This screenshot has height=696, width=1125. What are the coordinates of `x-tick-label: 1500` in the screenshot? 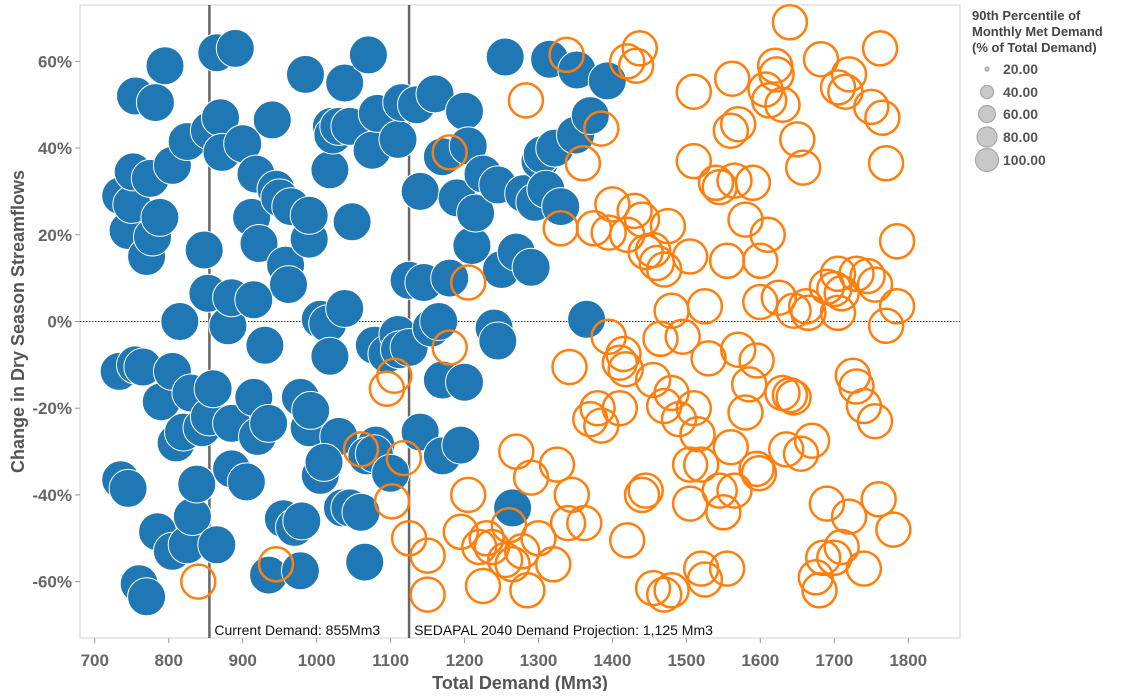 It's located at (686, 660).